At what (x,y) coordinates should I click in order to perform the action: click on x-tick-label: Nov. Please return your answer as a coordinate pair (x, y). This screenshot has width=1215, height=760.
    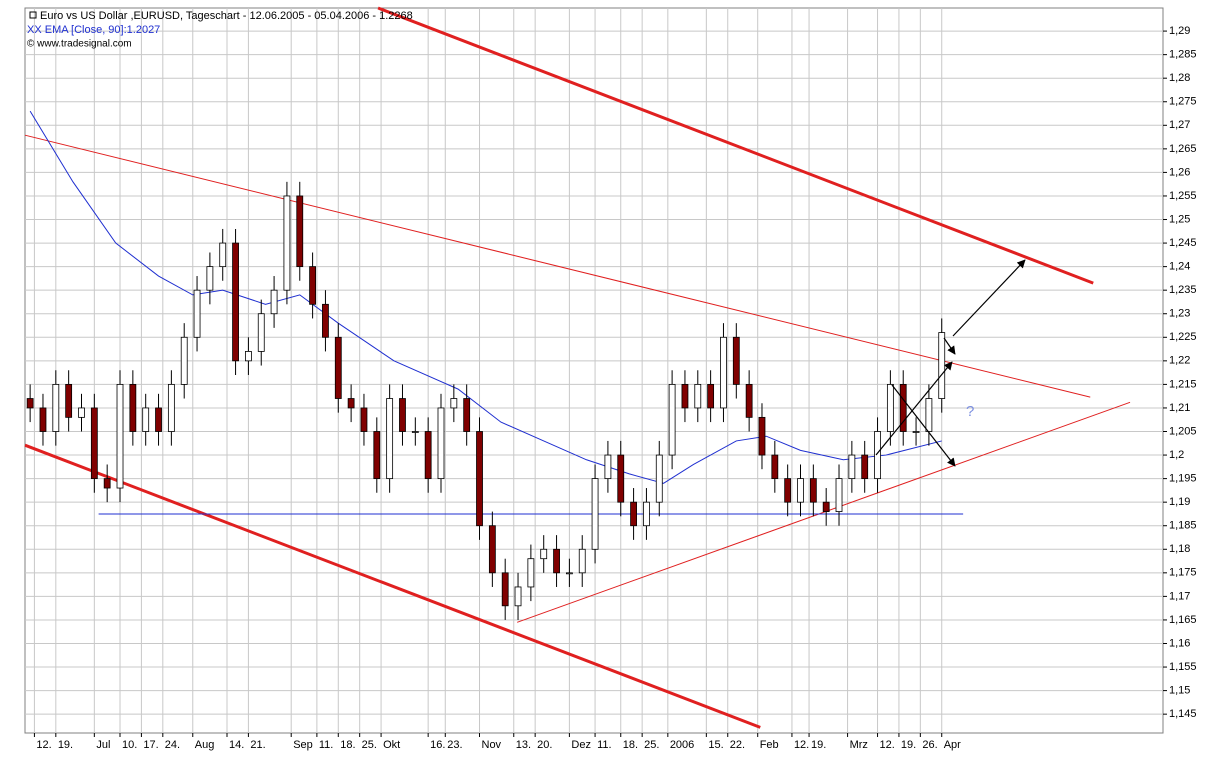
    Looking at the image, I should click on (492, 745).